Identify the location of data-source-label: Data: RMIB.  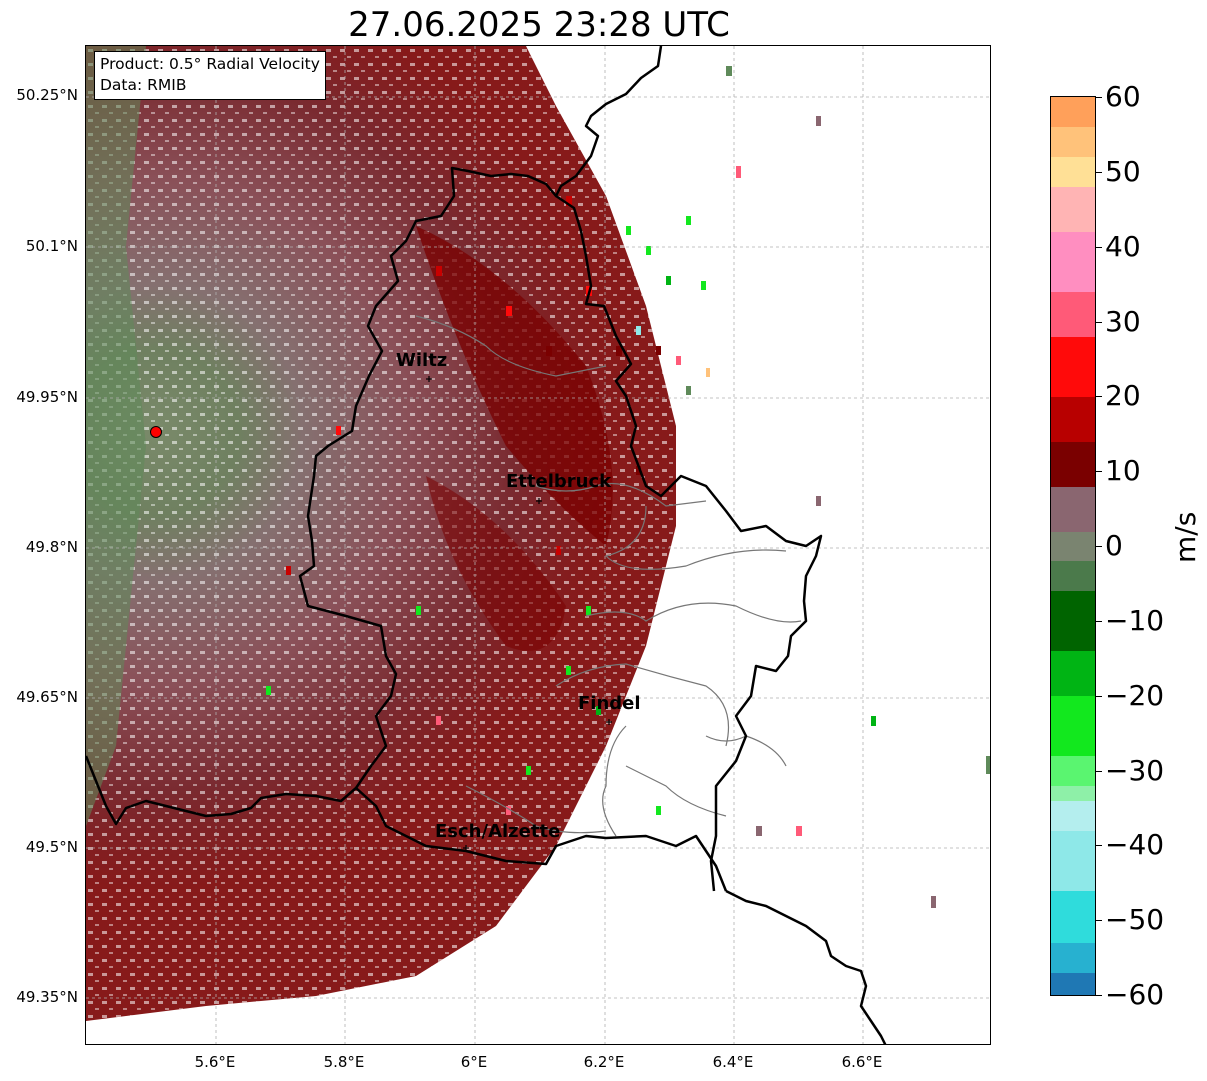
(143, 85).